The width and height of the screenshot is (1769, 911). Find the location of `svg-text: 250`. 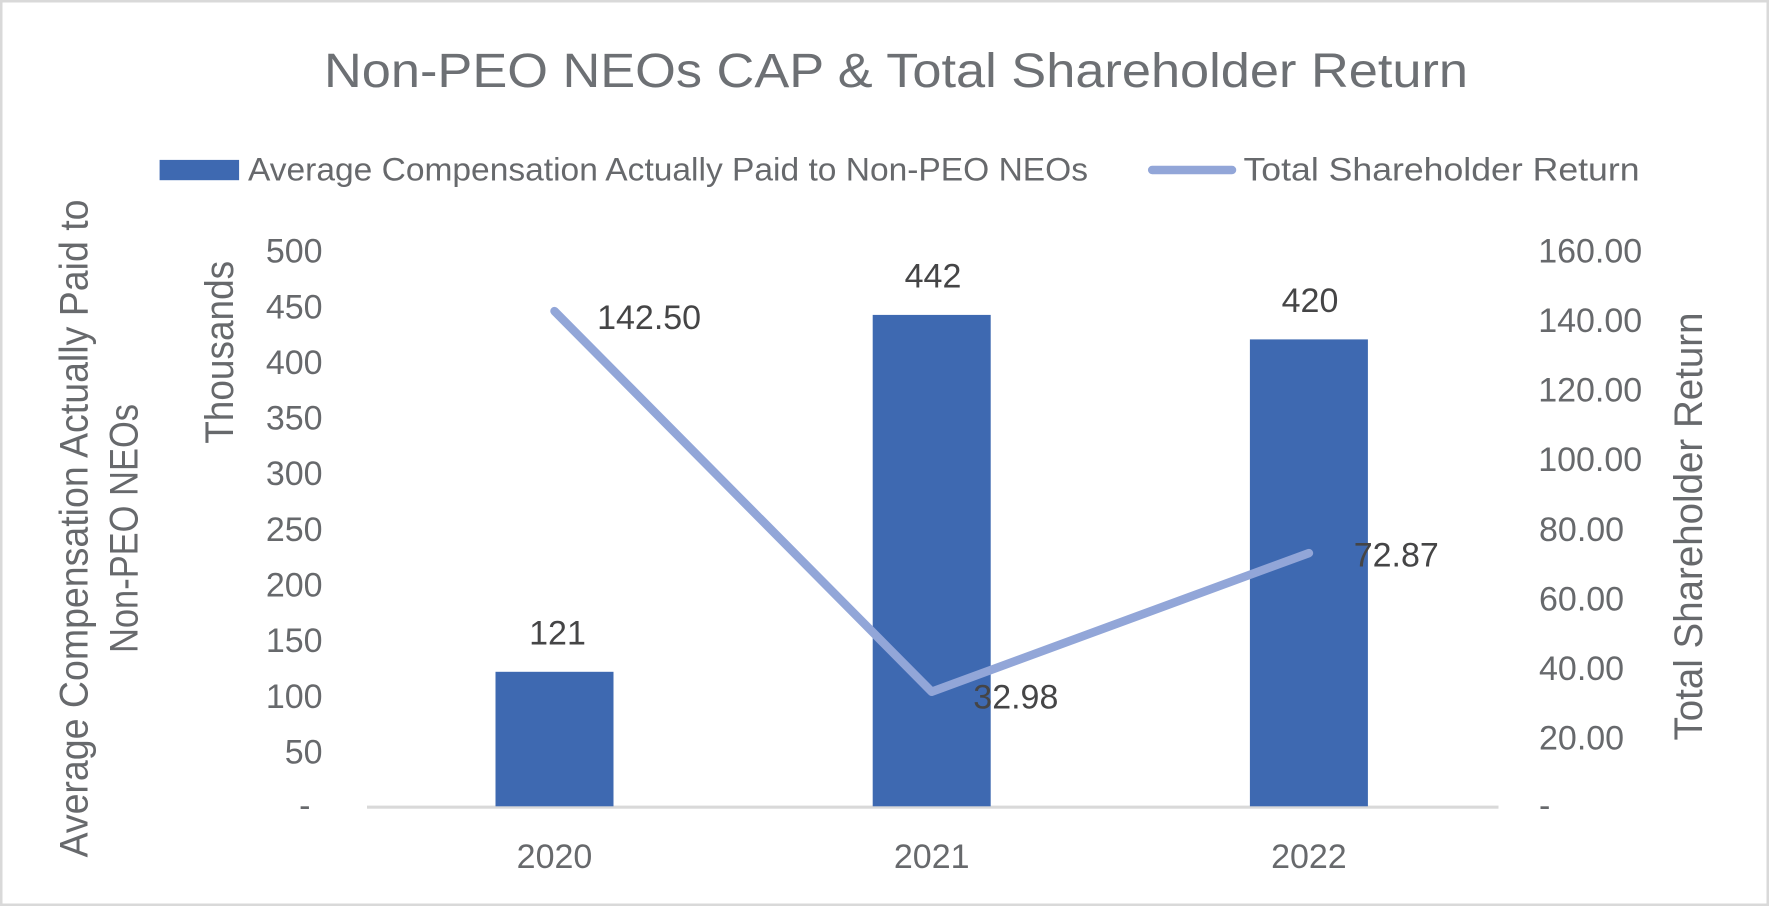

svg-text: 250 is located at coordinates (294, 530).